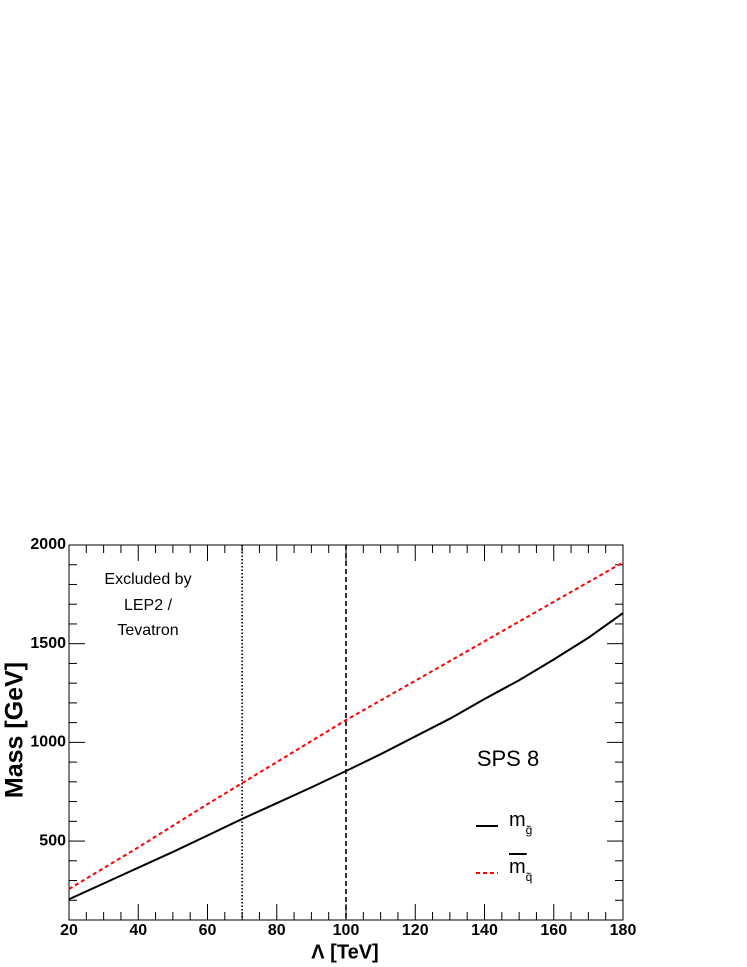 The image size is (747, 967). What do you see at coordinates (52, 840) in the screenshot?
I see `y-tick-label: 500` at bounding box center [52, 840].